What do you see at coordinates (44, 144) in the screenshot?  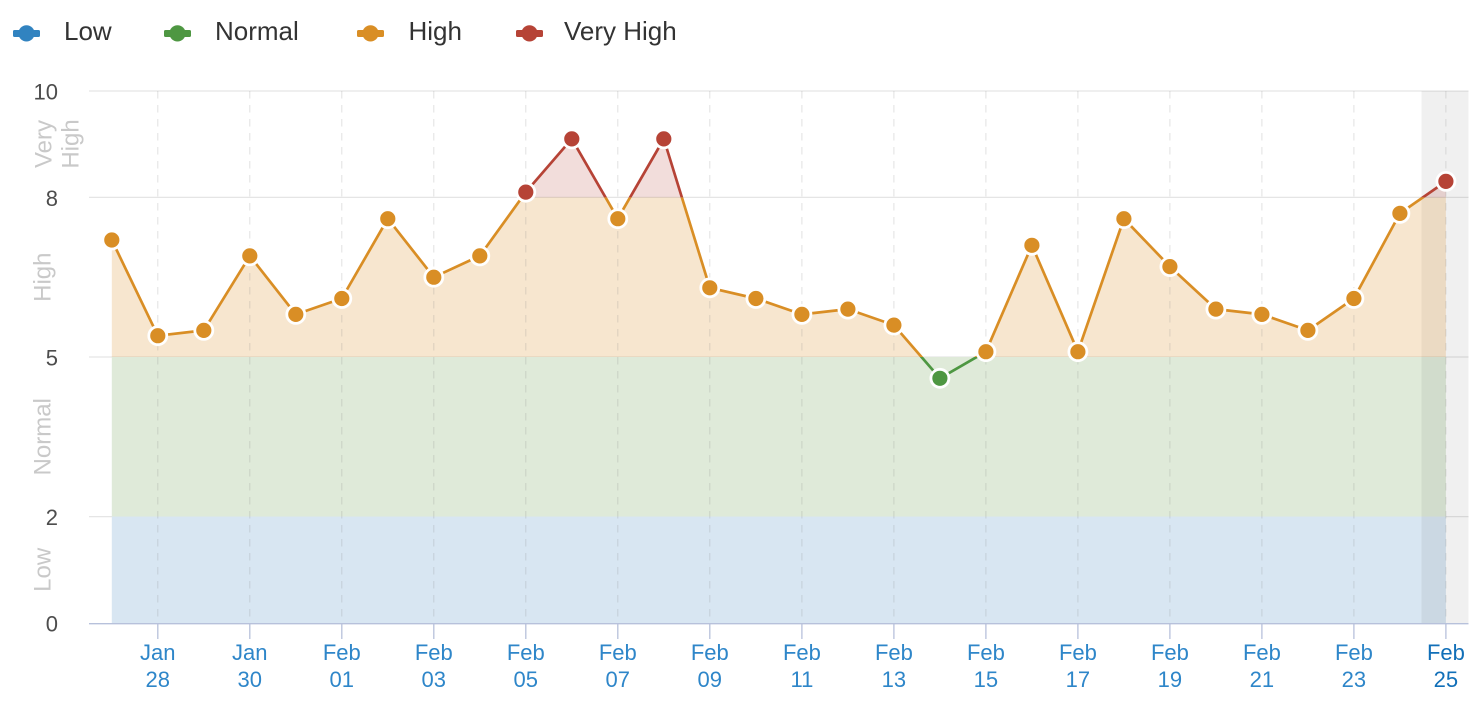 I see `svg-text: Very` at bounding box center [44, 144].